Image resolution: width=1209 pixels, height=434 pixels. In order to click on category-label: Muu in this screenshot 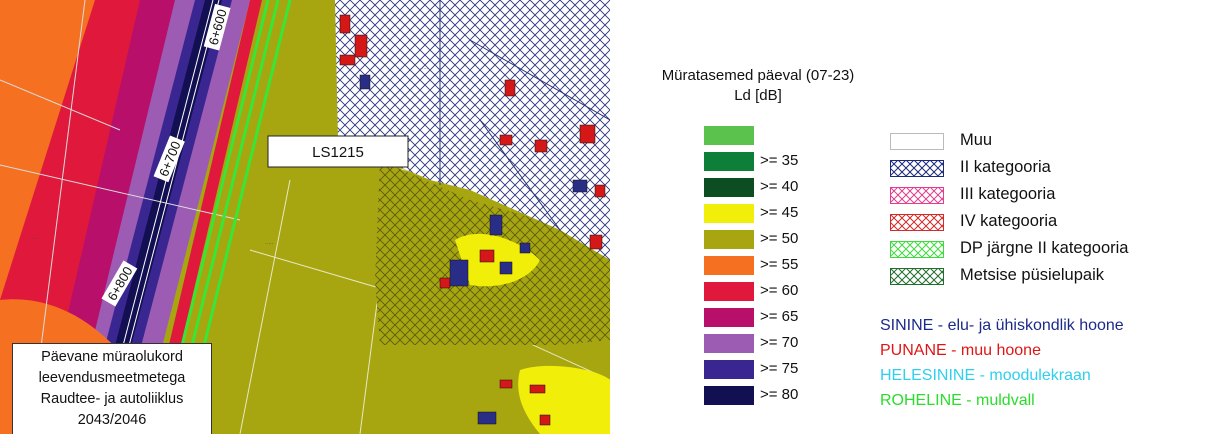, I will do `click(976, 140)`.